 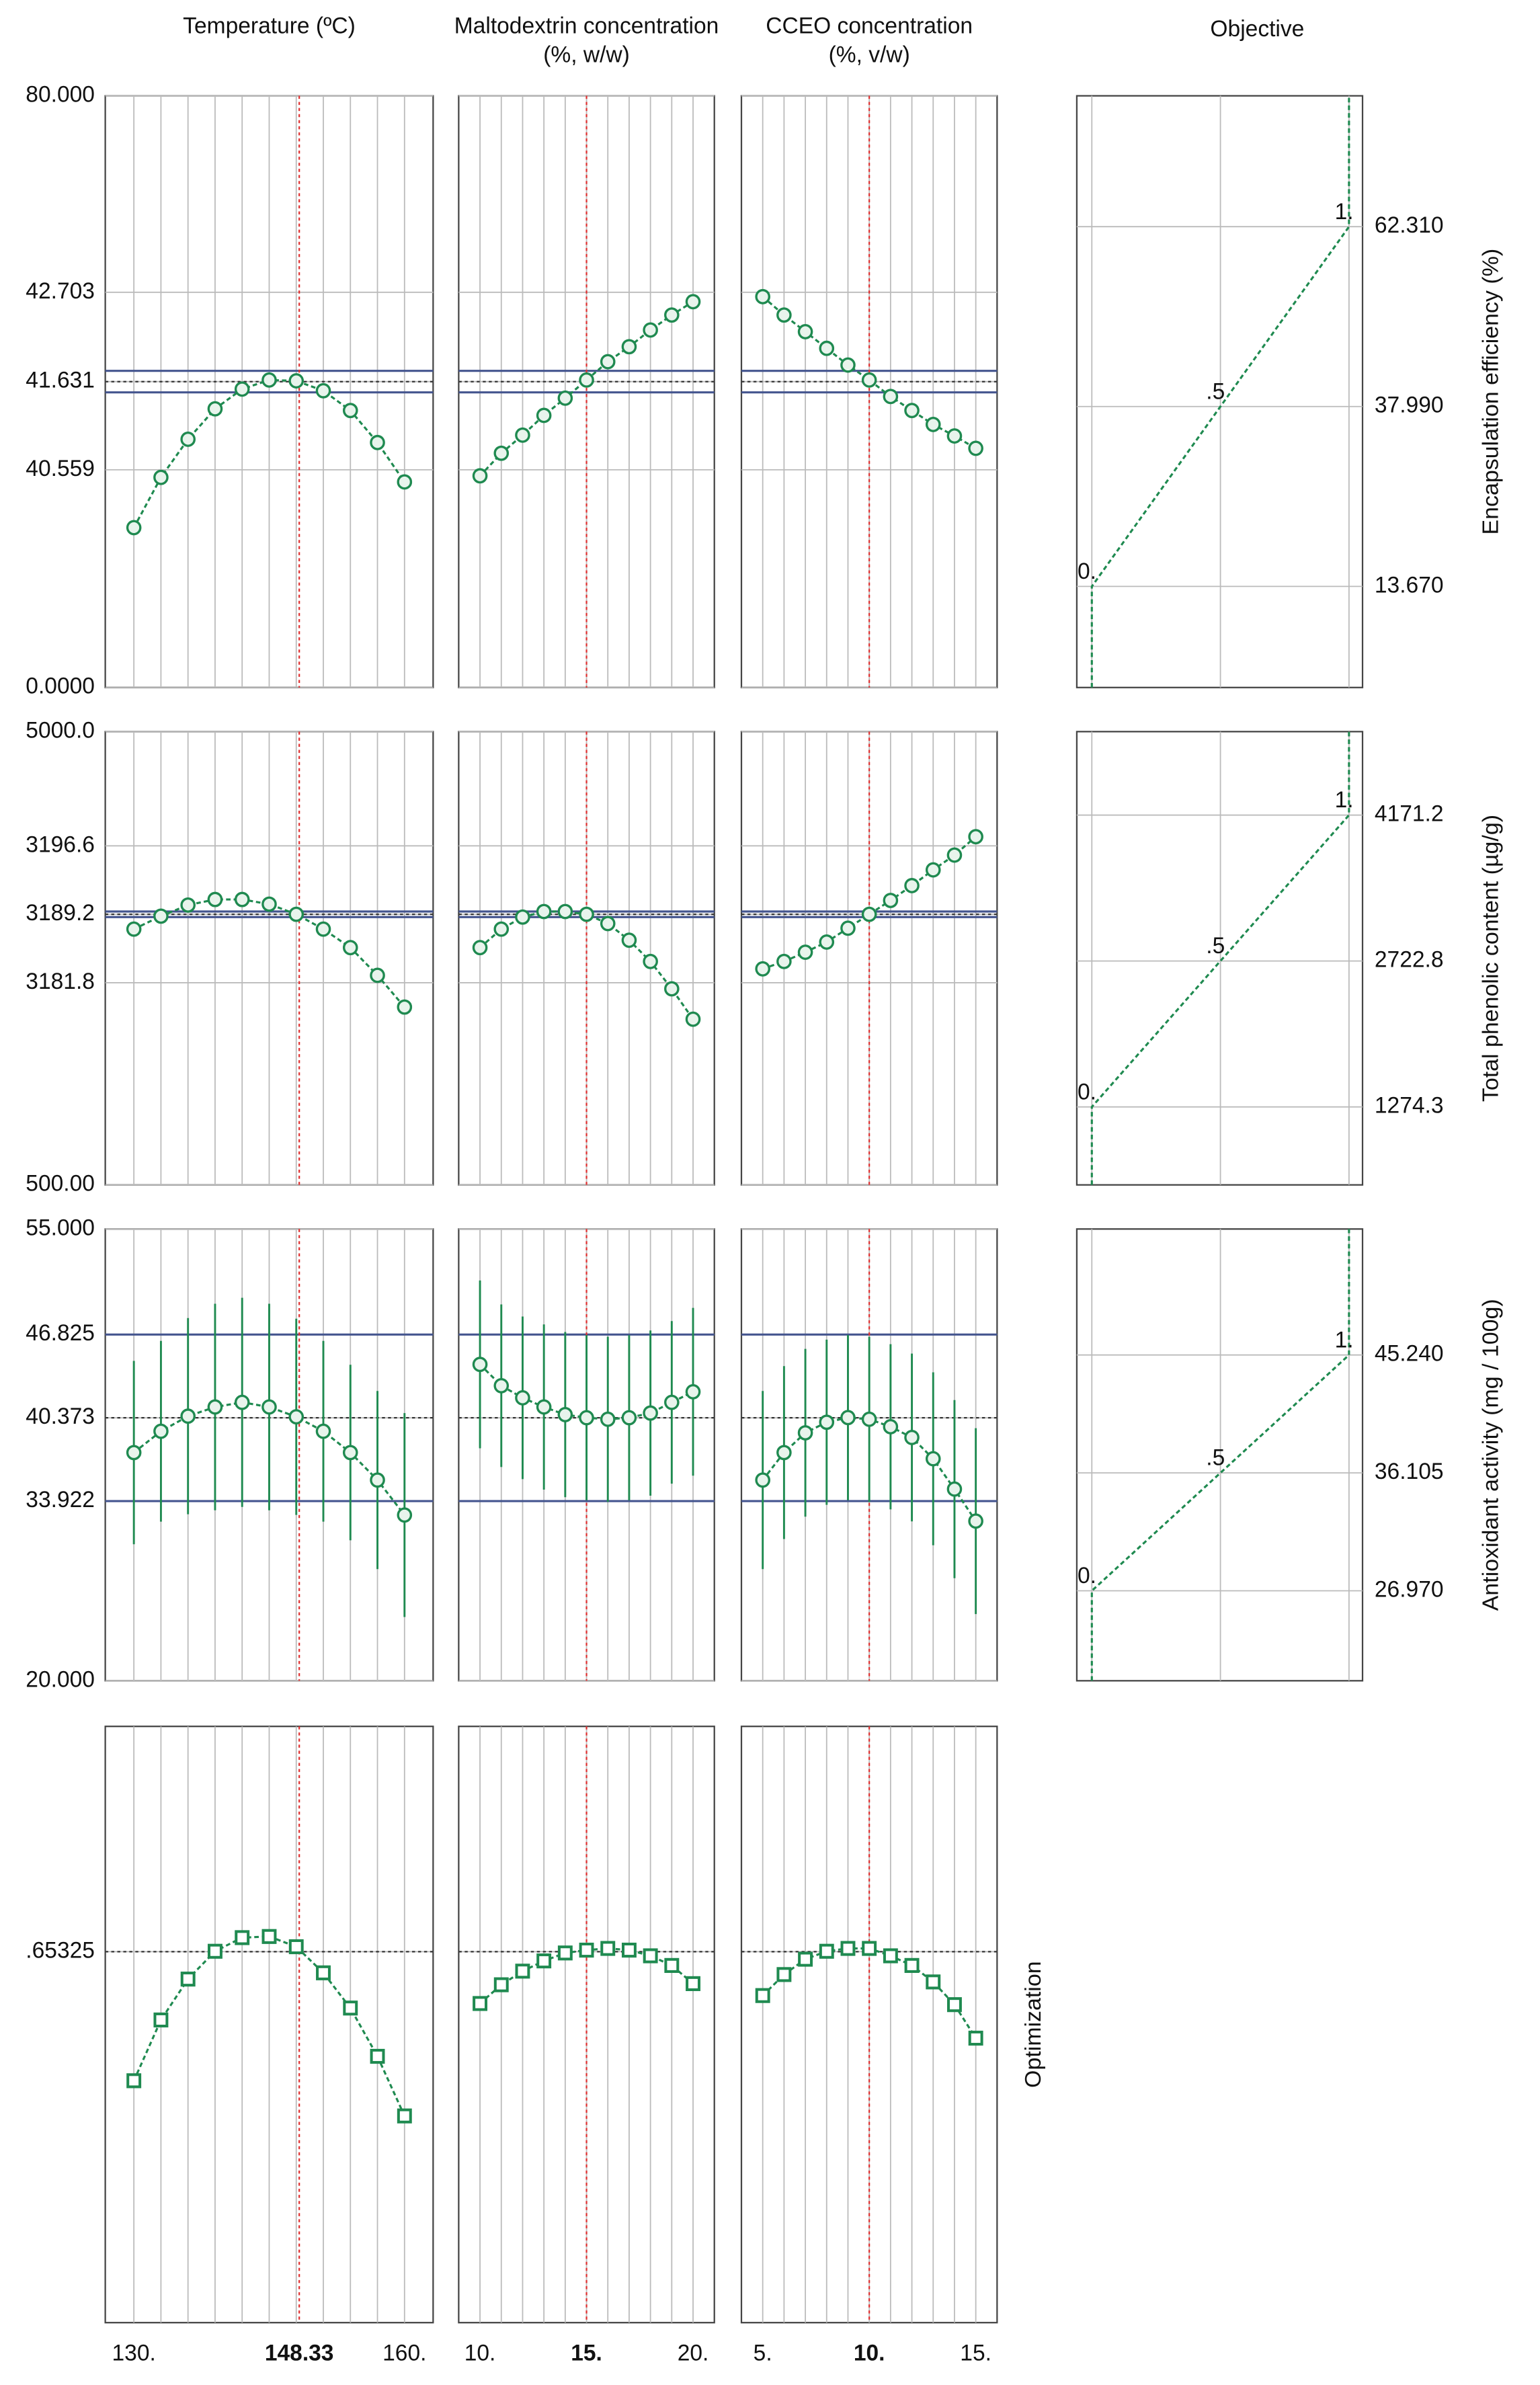 What do you see at coordinates (61, 291) in the screenshot?
I see `y-tick-label: 42.703` at bounding box center [61, 291].